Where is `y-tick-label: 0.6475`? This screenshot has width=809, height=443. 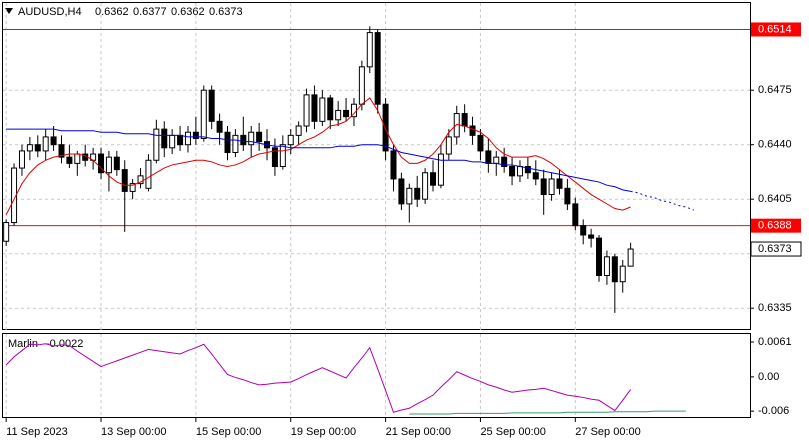
y-tick-label: 0.6475 is located at coordinates (775, 90).